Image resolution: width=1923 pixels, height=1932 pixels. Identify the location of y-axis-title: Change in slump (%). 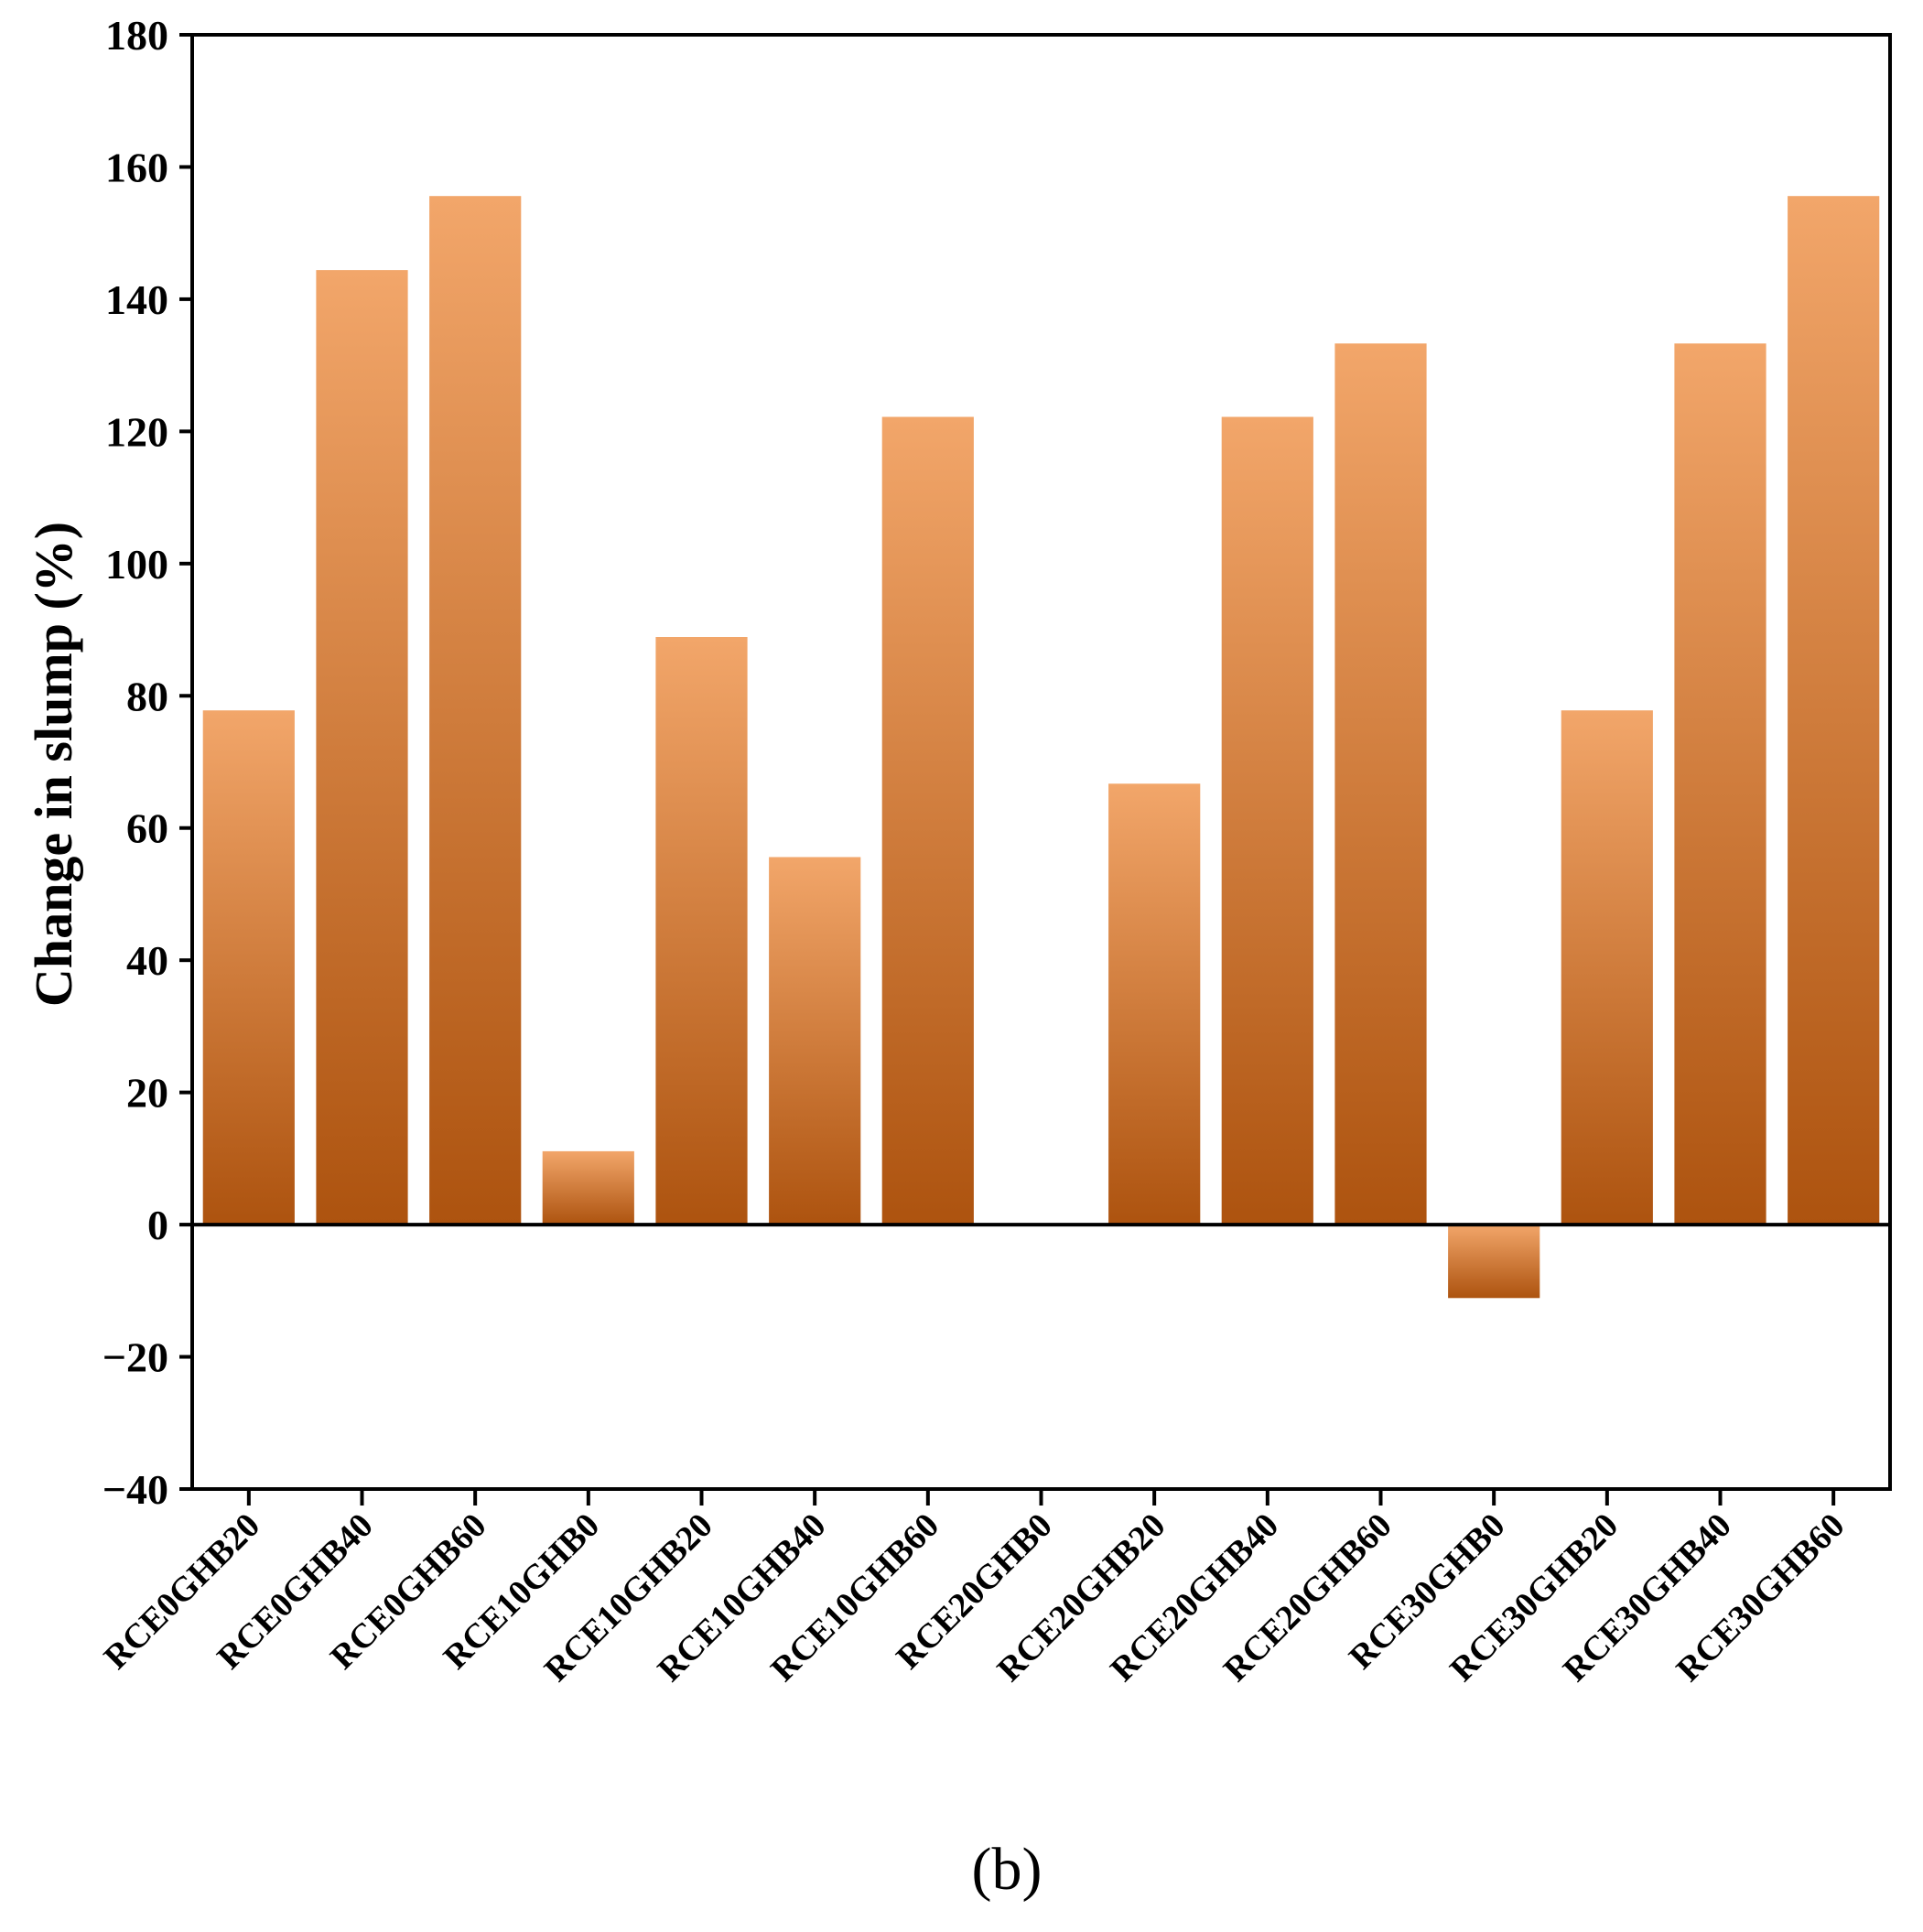
(53, 764).